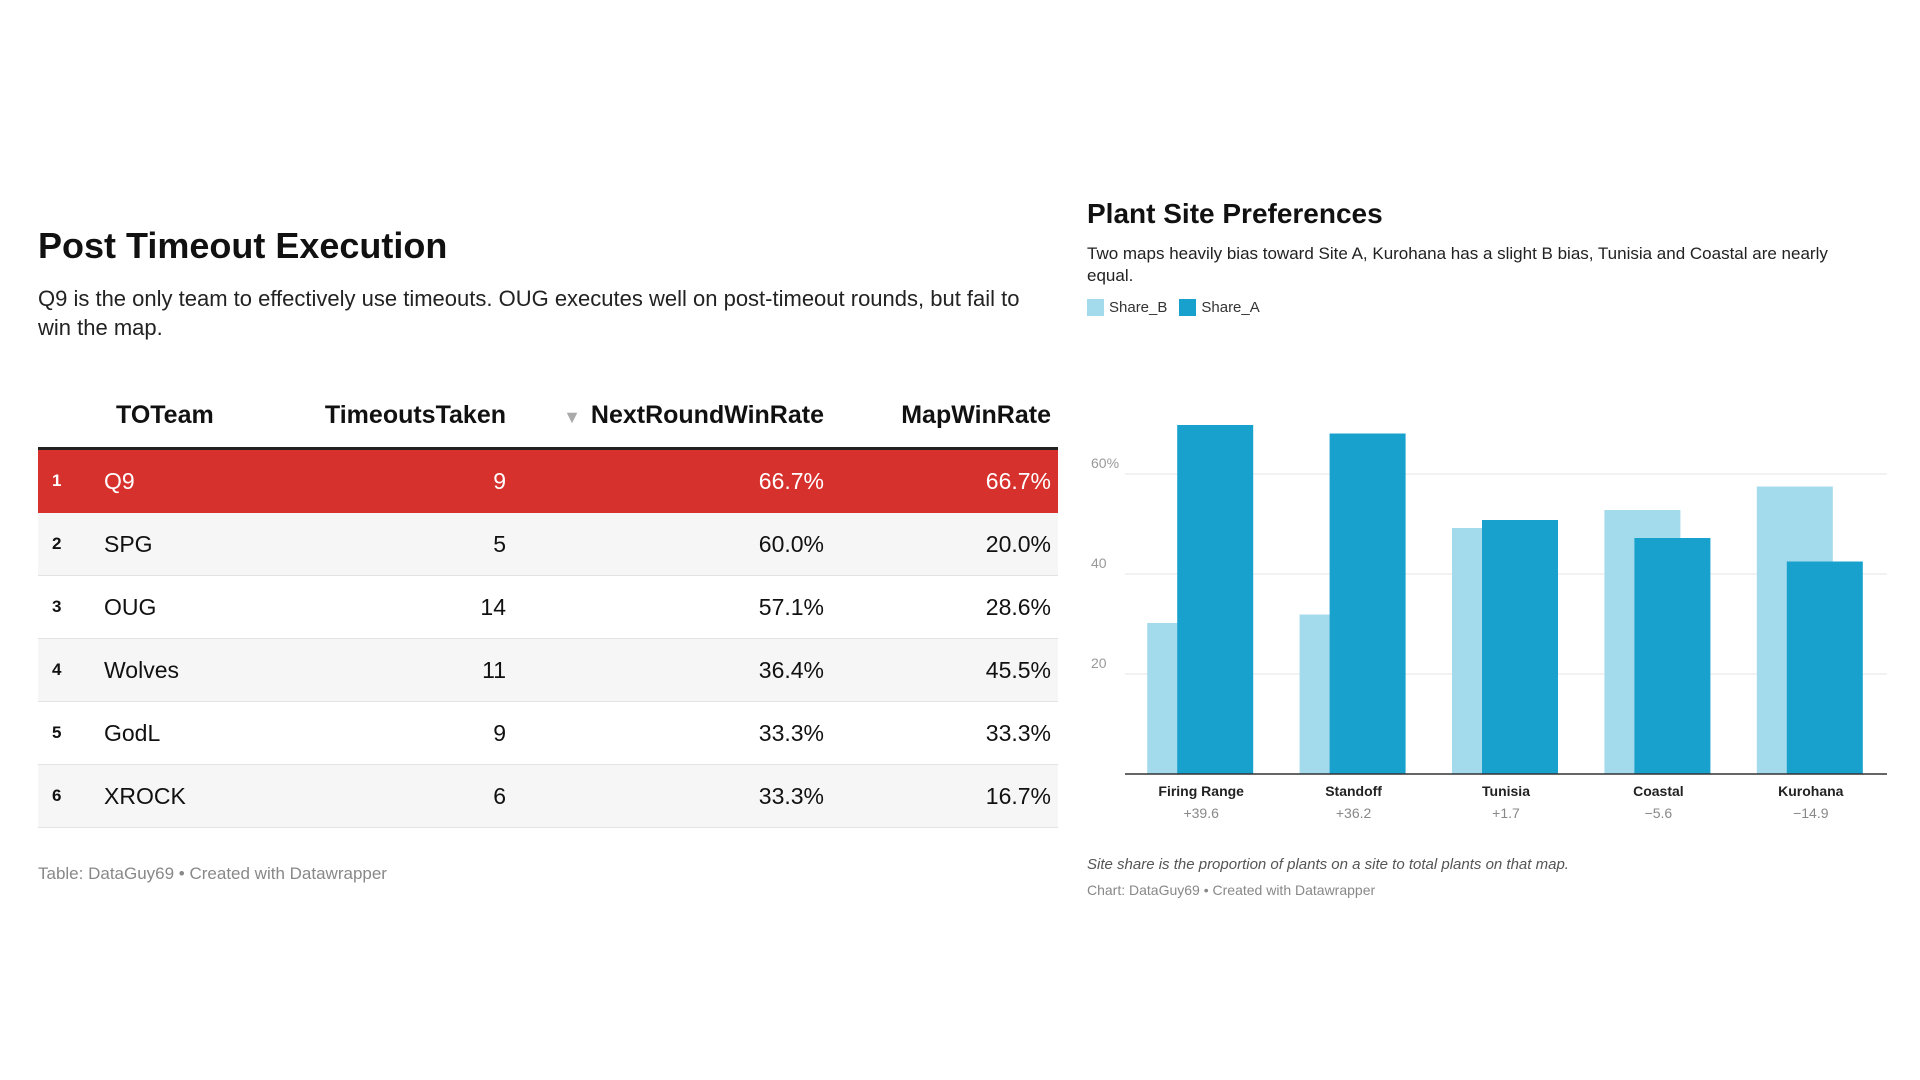 The height and width of the screenshot is (1080, 1920). Describe the element at coordinates (119, 480) in the screenshot. I see `team-cell: Q9` at that location.